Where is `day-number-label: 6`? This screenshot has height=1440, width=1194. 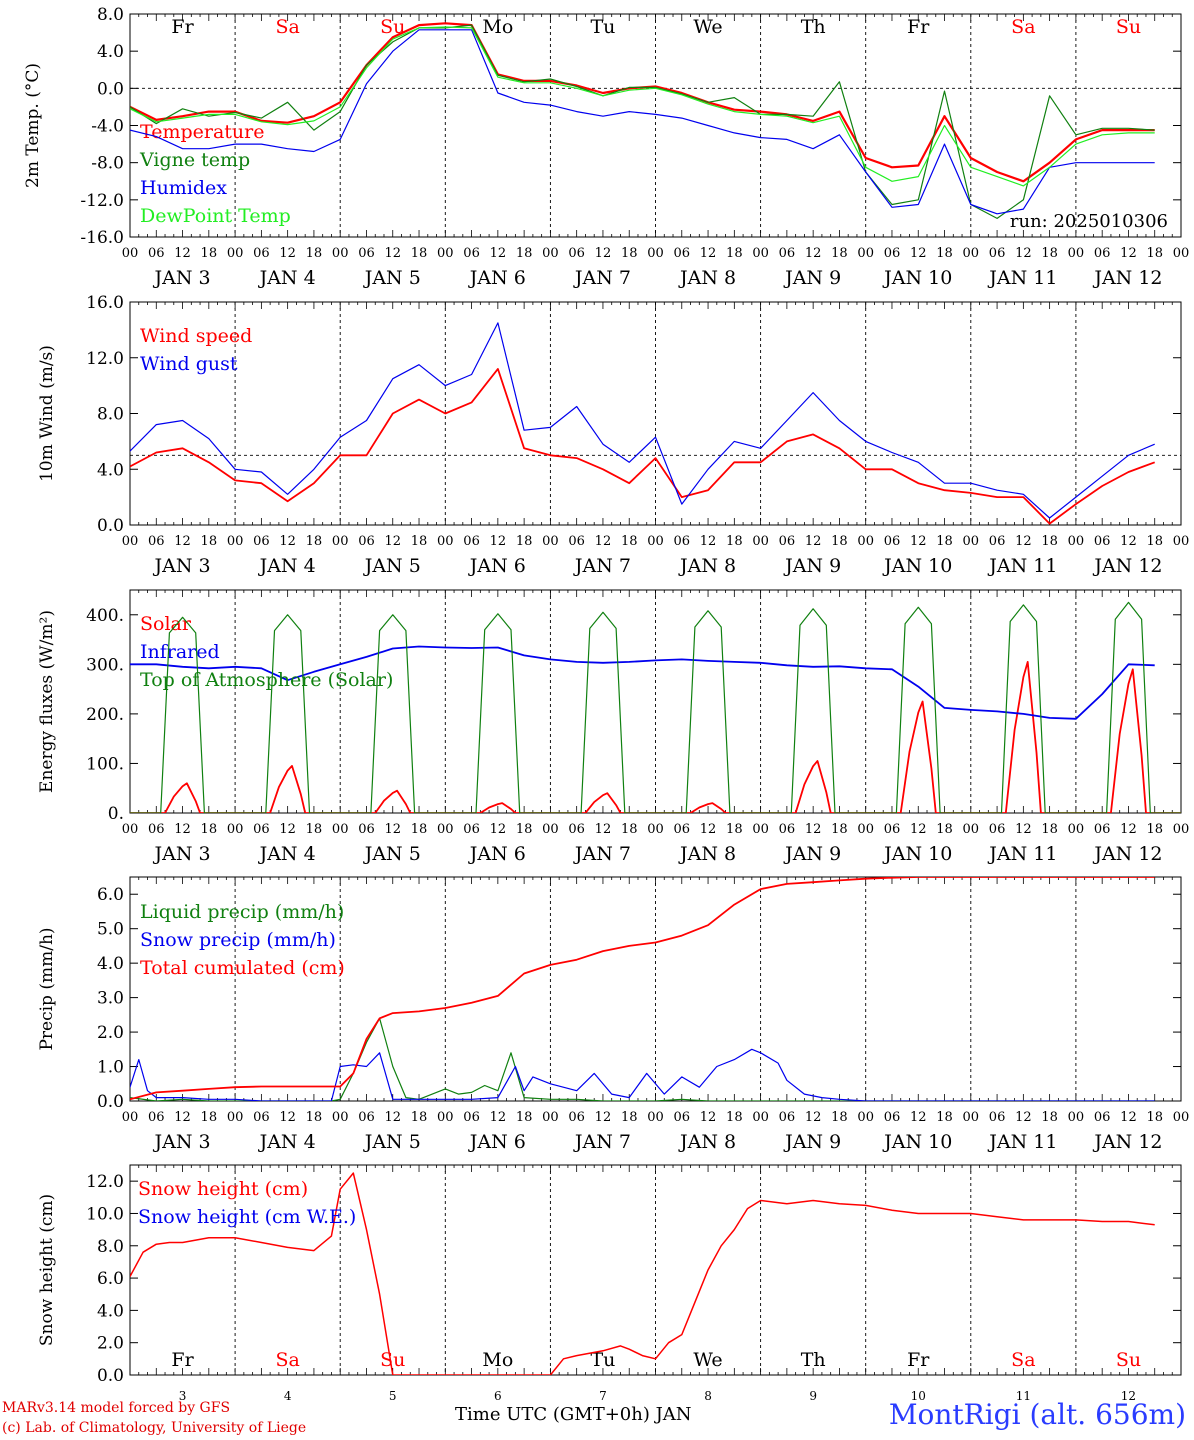 day-number-label: 6 is located at coordinates (498, 1396).